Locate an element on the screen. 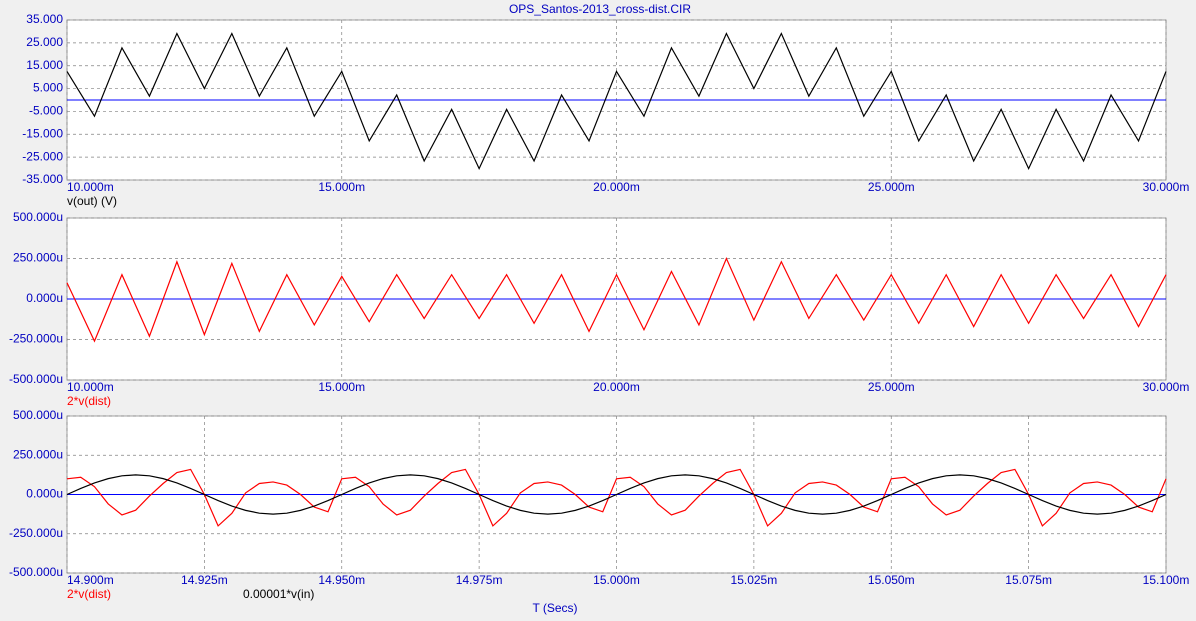  y-tick-label: -15.000 is located at coordinates (42, 133).